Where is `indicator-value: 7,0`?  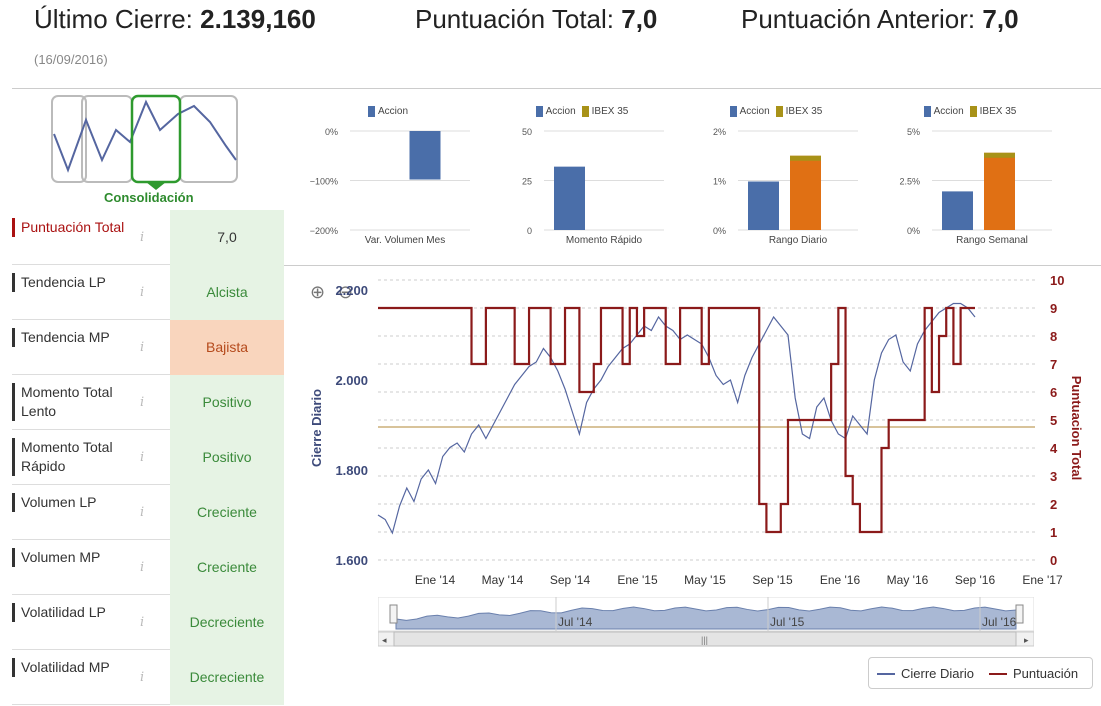
indicator-value: 7,0 is located at coordinates (227, 237).